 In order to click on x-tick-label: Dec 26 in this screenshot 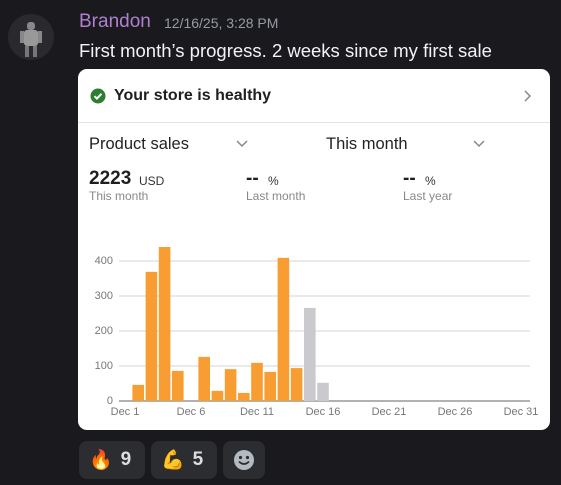, I will do `click(455, 412)`.